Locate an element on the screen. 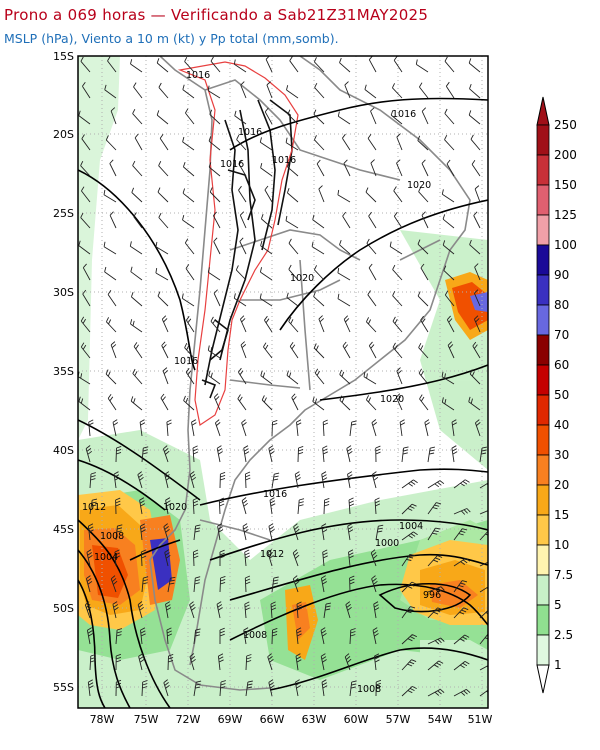 This screenshot has height=750, width=600. colorbar-label: 5 is located at coordinates (558, 605).